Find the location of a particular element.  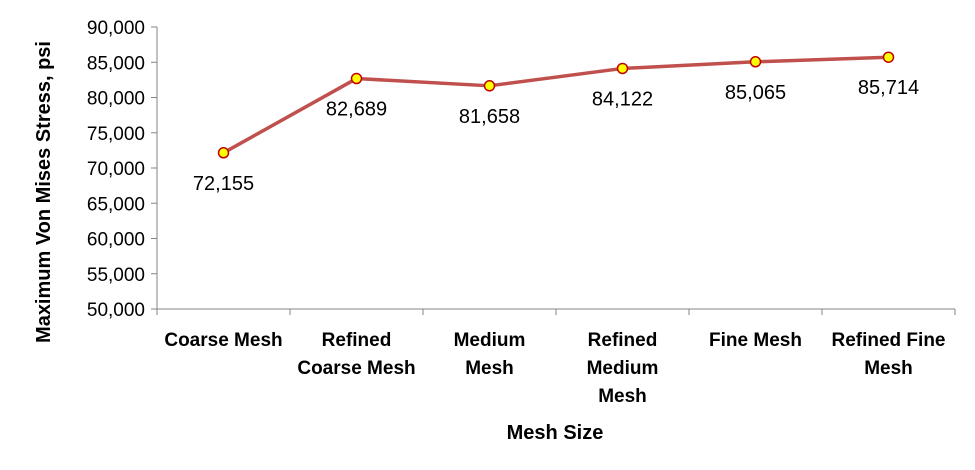

data-label: 85,065 is located at coordinates (755, 93).